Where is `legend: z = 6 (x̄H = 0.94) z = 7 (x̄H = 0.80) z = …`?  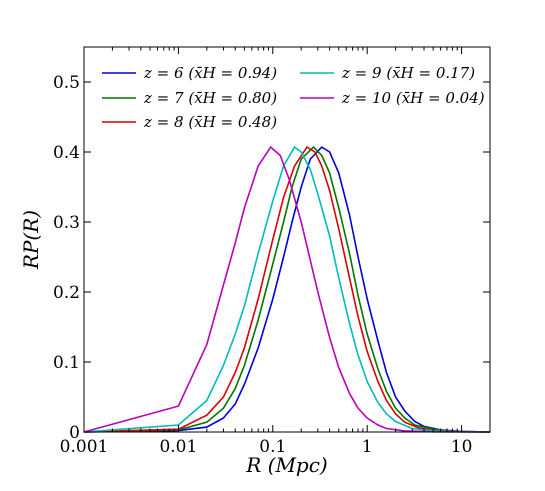 legend: z = 6 (x̄H = 0.94) z = 7 (x̄H = 0.80) z = … is located at coordinates (293, 97).